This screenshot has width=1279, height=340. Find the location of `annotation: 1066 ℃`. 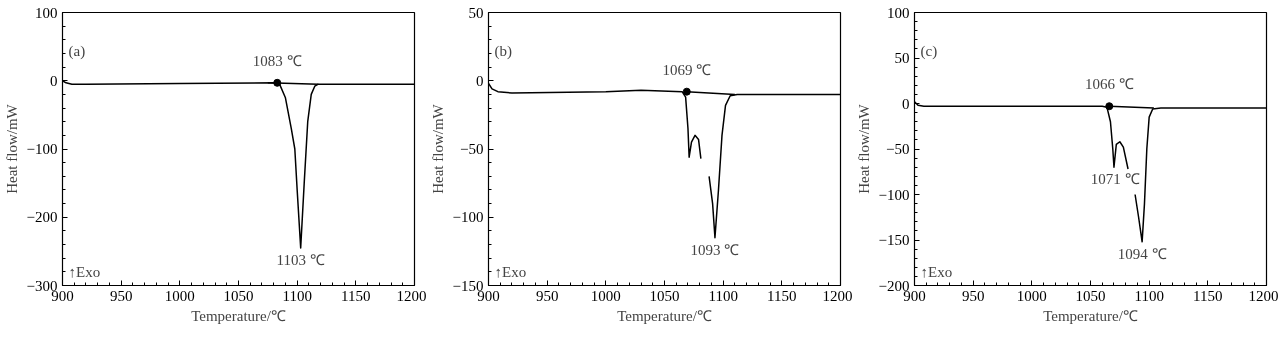

annotation: 1066 ℃ is located at coordinates (1109, 84).